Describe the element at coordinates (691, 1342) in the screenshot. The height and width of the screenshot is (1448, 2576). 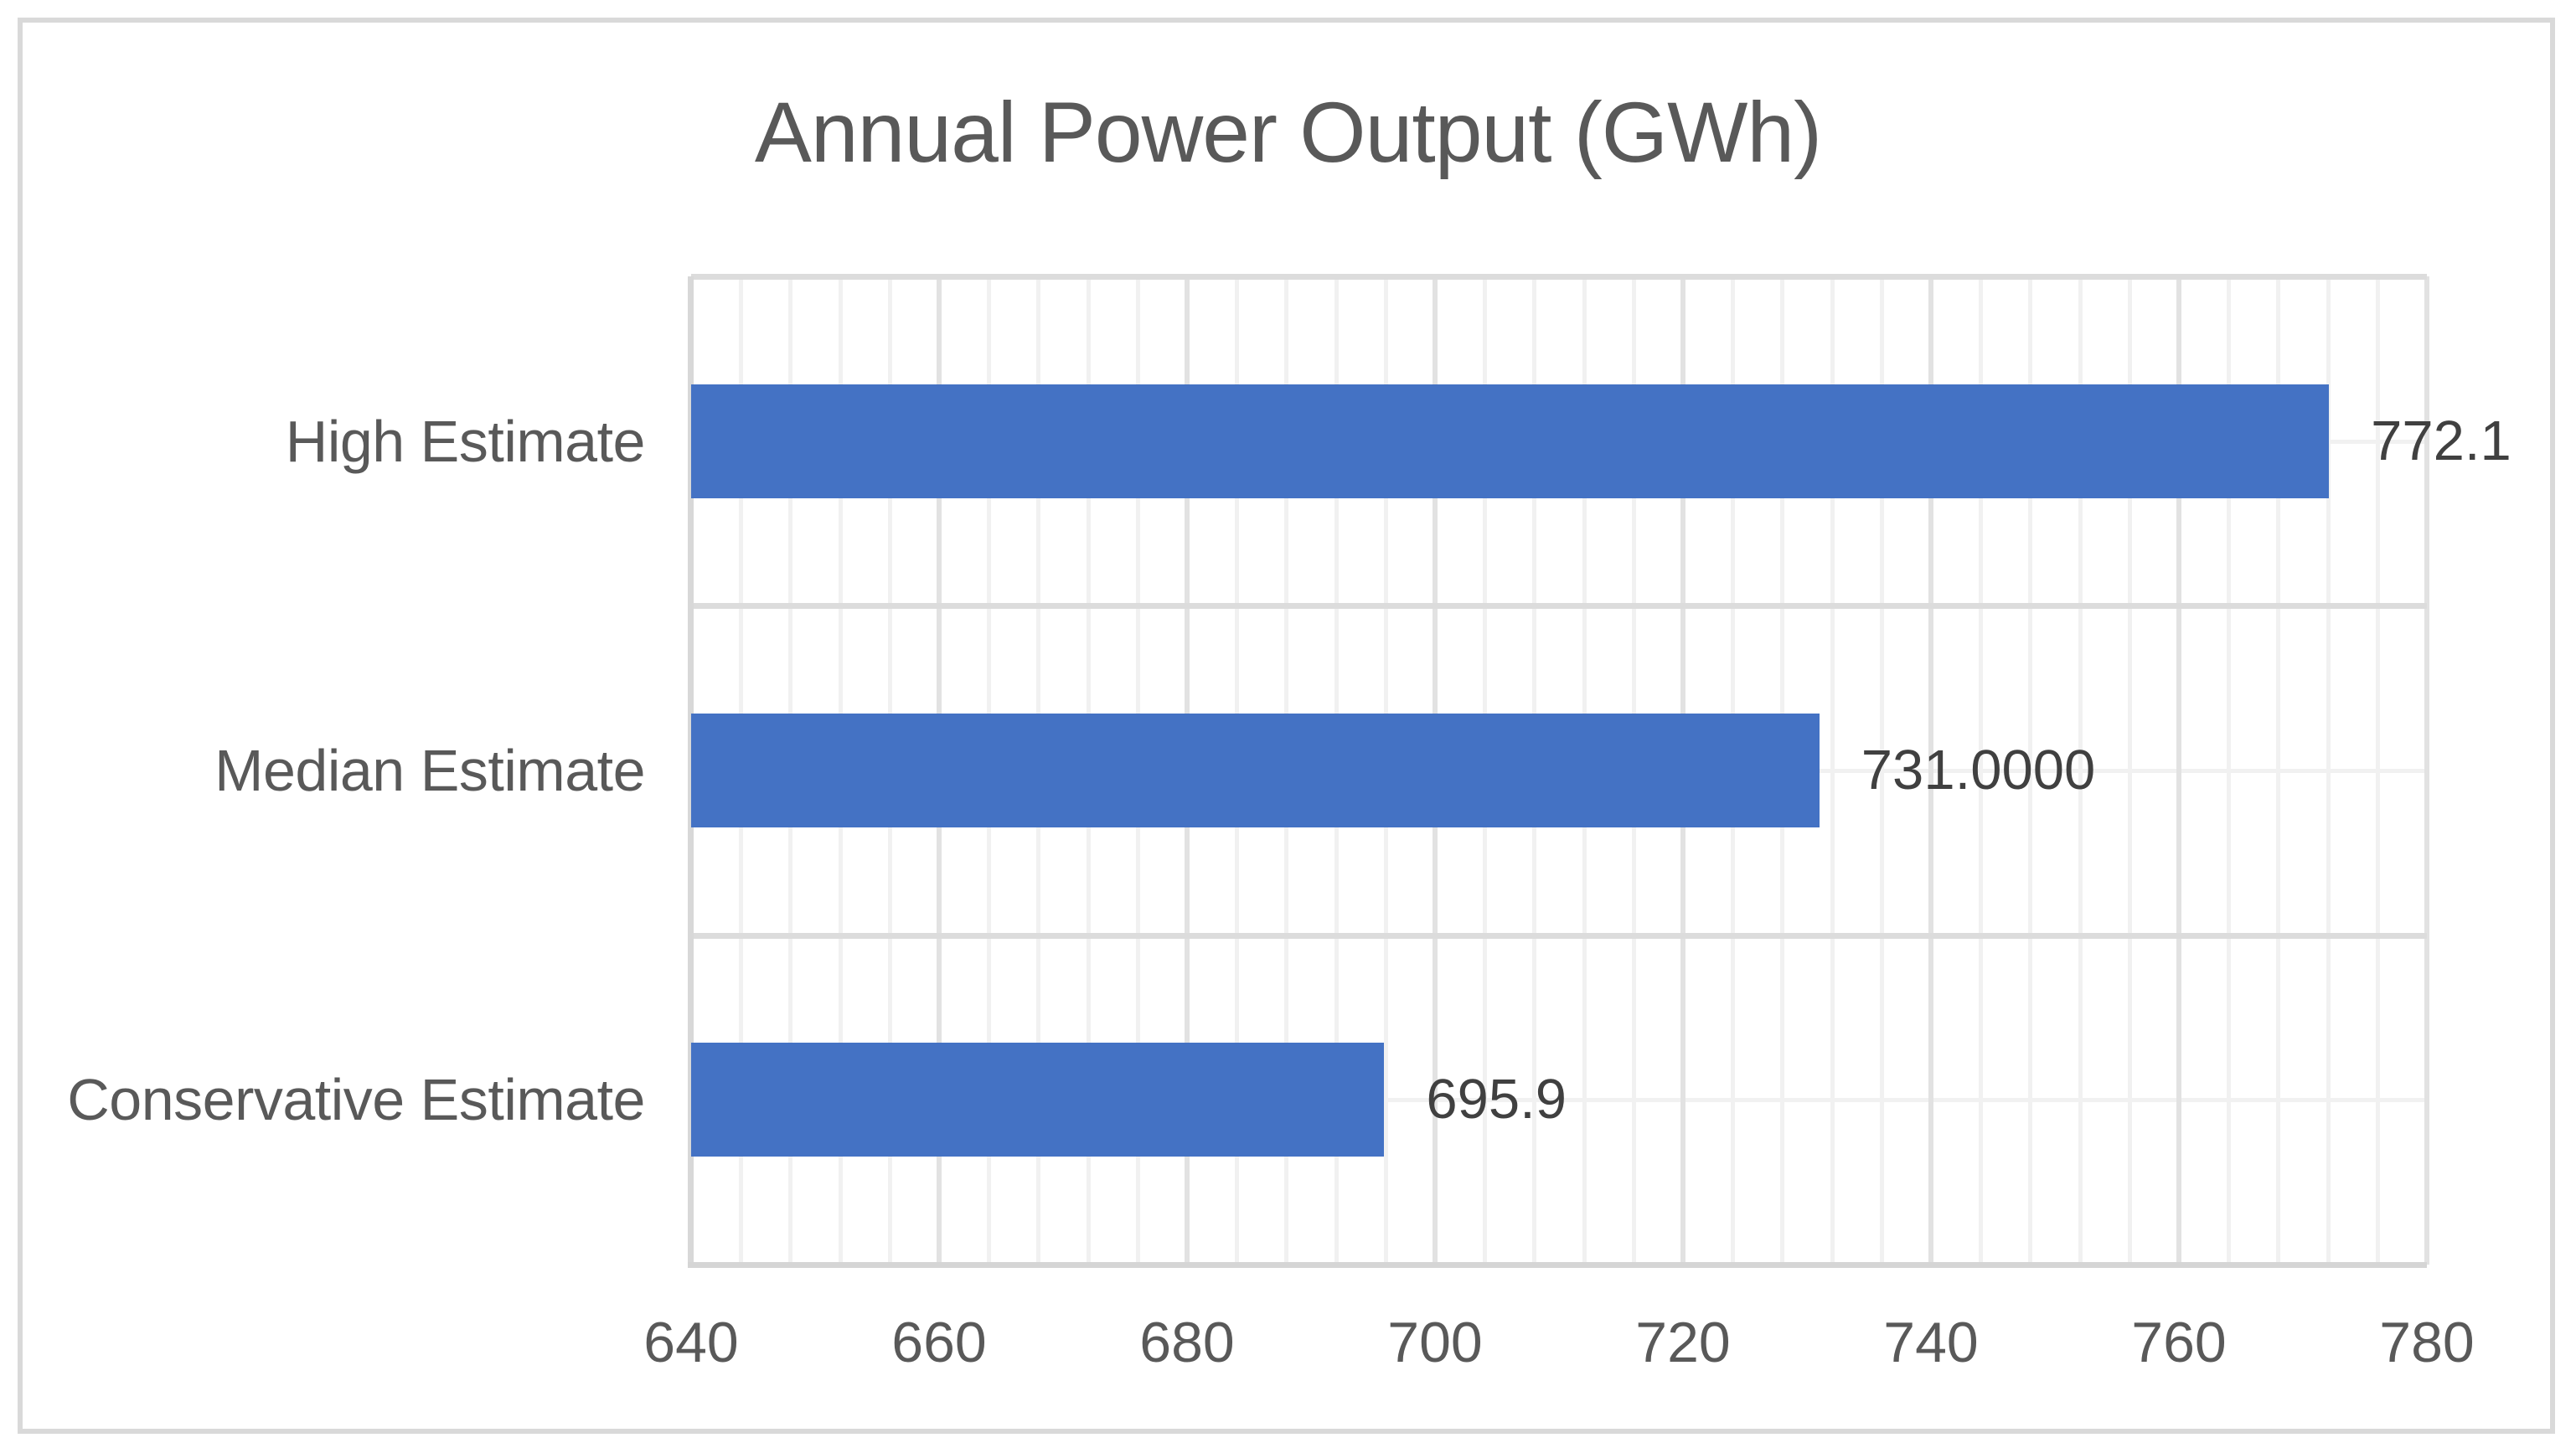
I see `value-axis-tick-label: 640` at that location.